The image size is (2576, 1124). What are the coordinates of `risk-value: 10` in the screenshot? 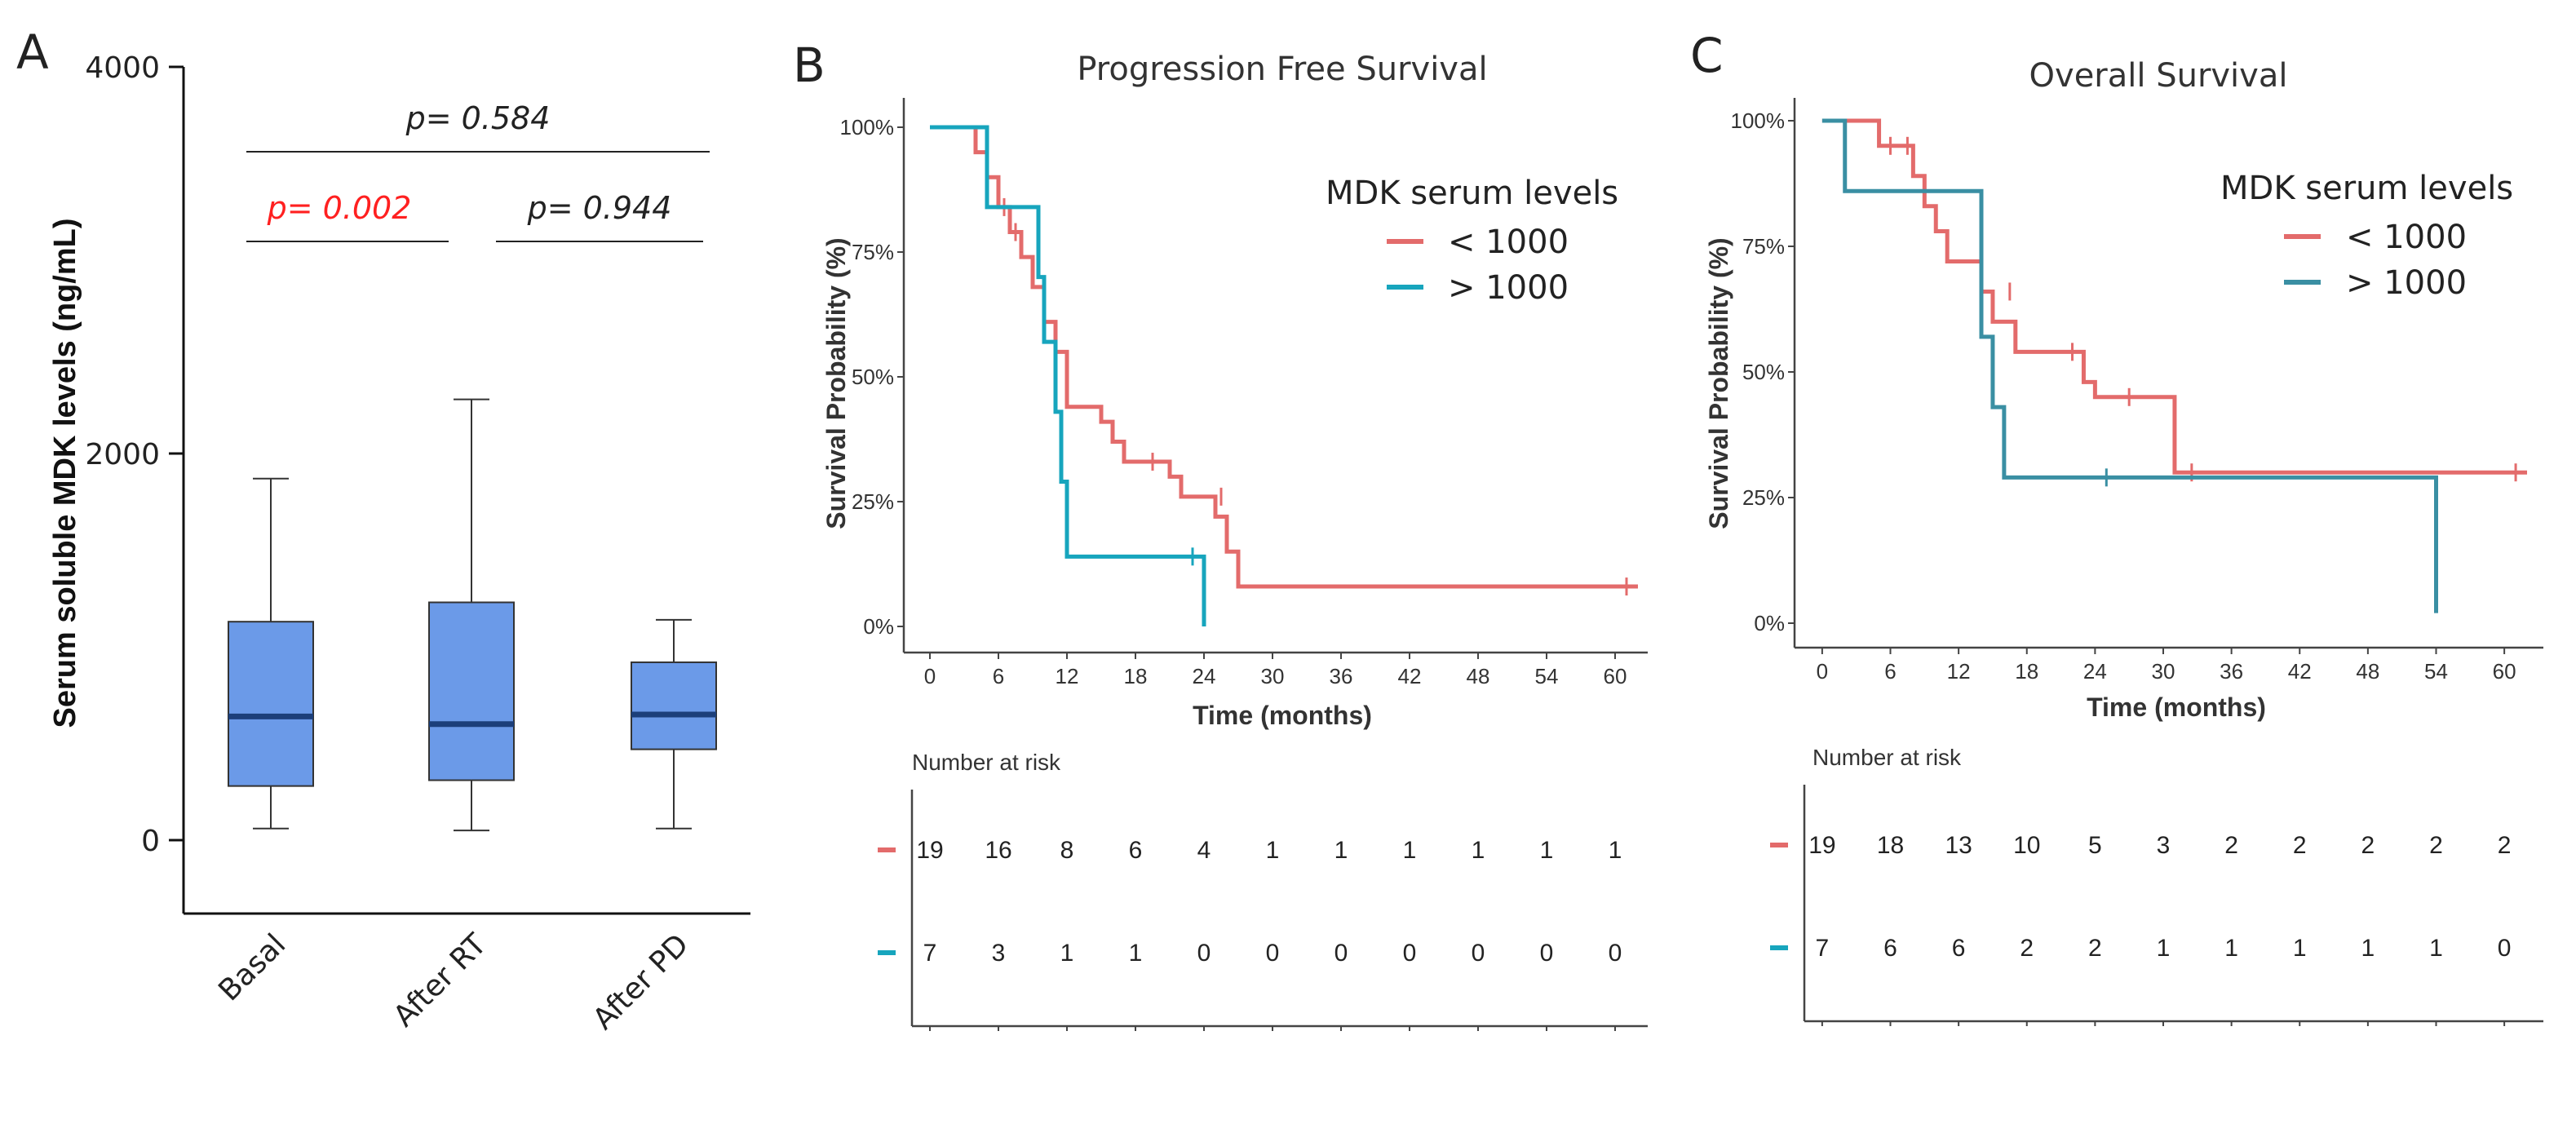 It's located at (2026, 846).